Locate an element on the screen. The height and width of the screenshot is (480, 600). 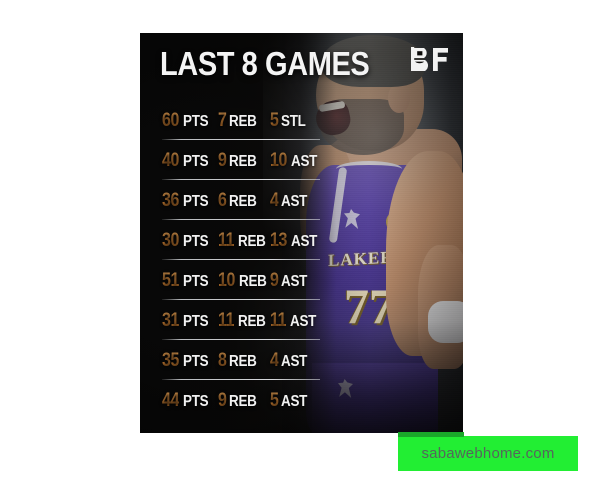
table-row: 51 PTS 10 REB 9 AST is located at coordinates (241, 280).